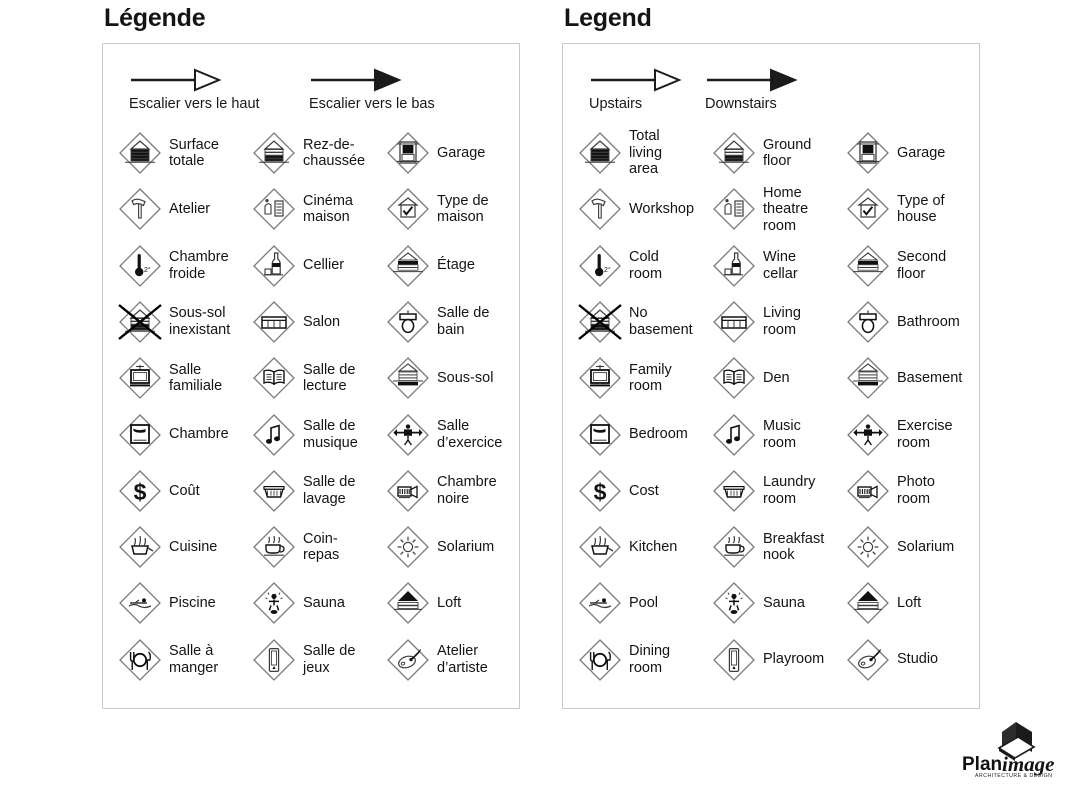 The height and width of the screenshot is (785, 1080). I want to click on legend-entry: Sous-sol inexistant, so click(173, 322).